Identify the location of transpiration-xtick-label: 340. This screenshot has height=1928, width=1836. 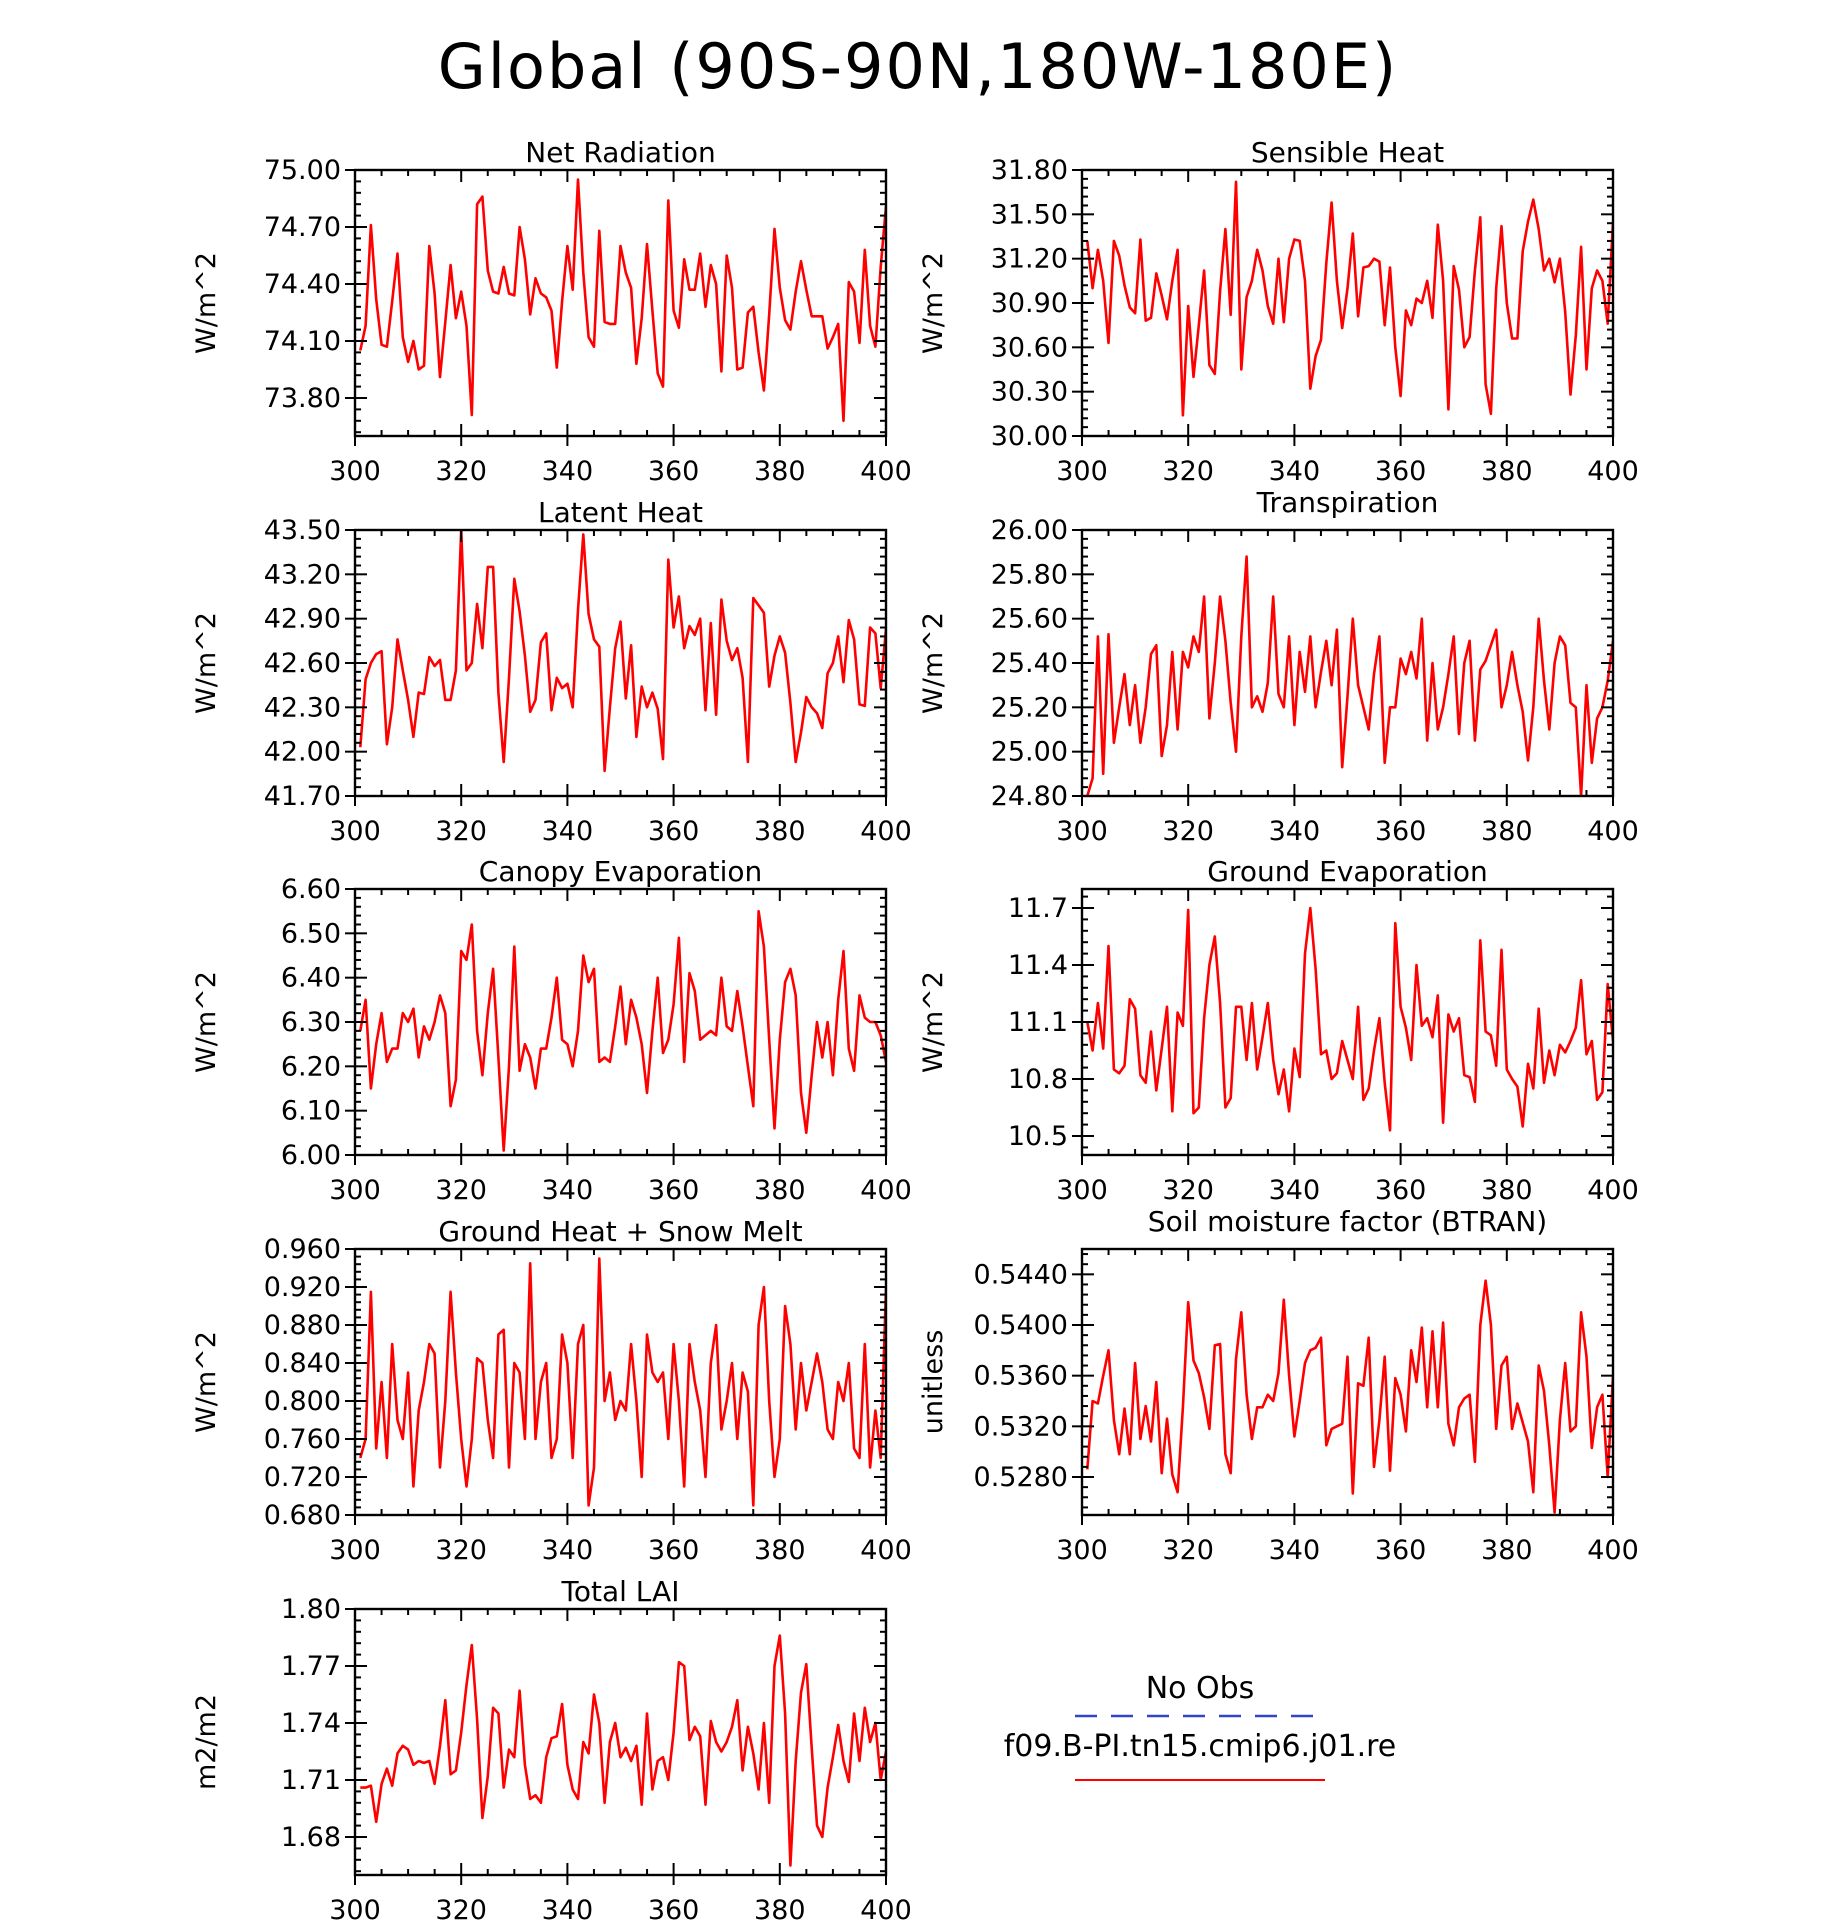
(1295, 831).